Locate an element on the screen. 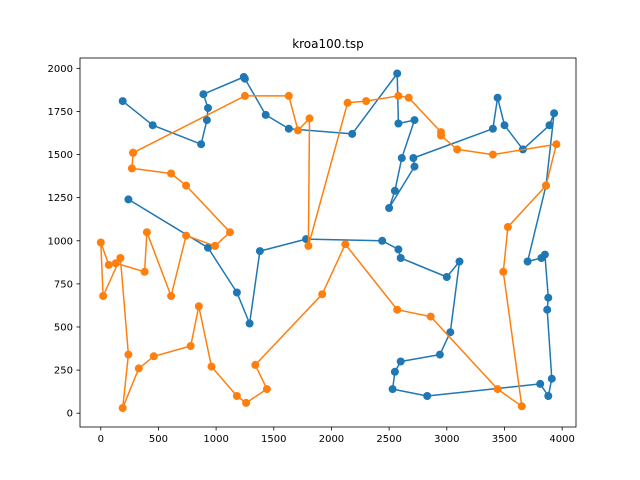  x-tick-label: 3500 is located at coordinates (504, 439).